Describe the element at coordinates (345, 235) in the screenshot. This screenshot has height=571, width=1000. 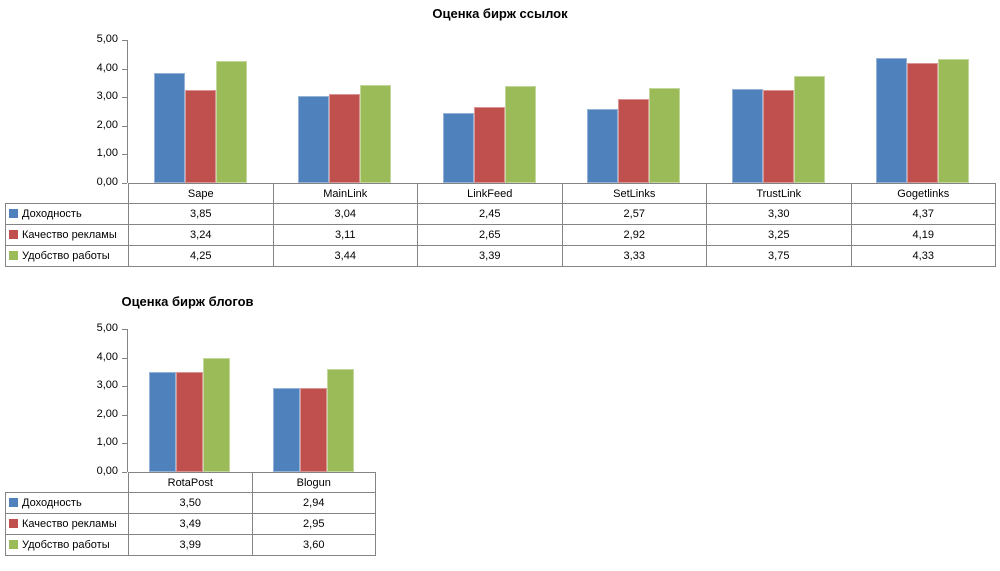
I see `value-cell: 3,11` at that location.